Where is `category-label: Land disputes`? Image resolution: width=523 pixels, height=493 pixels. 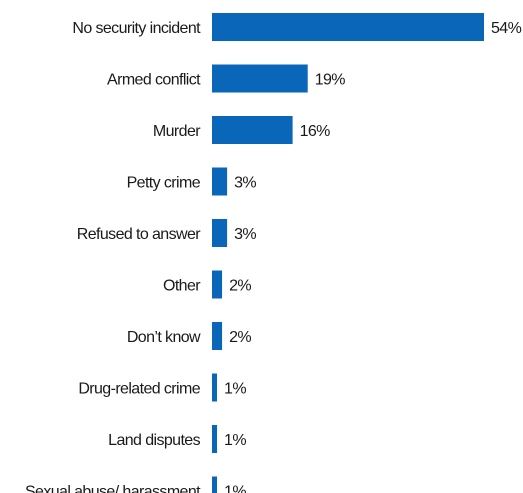 category-label: Land disputes is located at coordinates (154, 440).